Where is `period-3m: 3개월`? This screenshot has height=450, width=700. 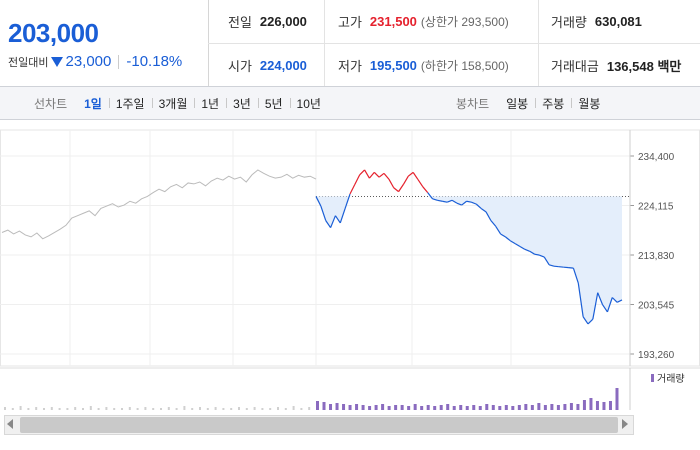
period-3m: 3개월 is located at coordinates (173, 103).